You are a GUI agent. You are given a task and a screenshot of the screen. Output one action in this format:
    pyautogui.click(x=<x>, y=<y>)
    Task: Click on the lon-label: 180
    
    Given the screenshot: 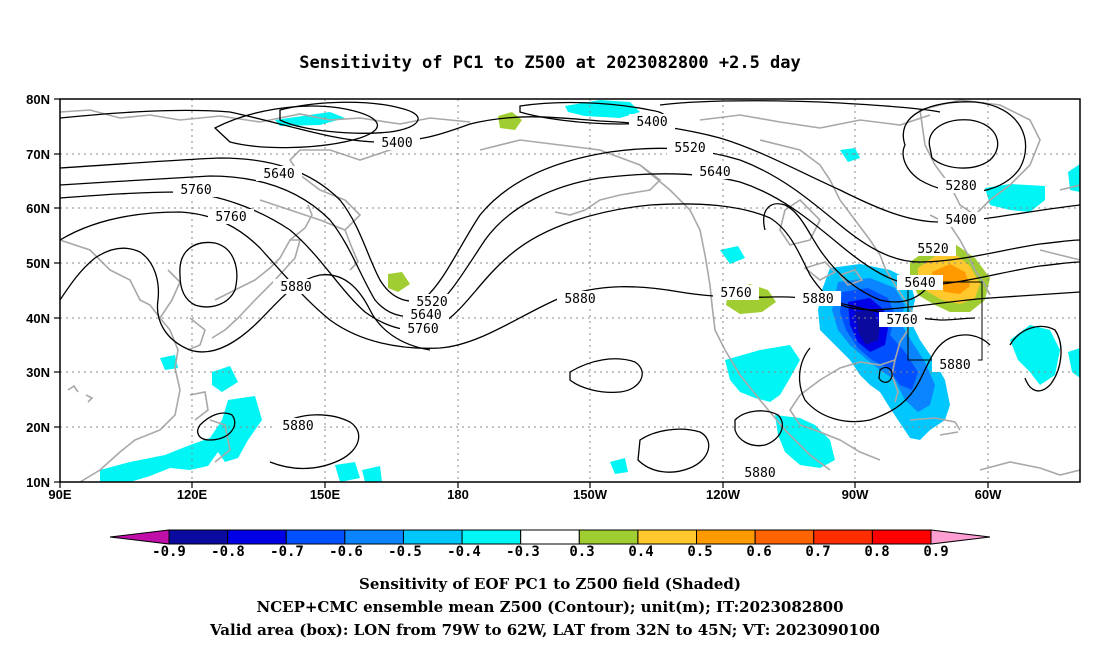 What is the action you would take?
    pyautogui.click(x=458, y=494)
    